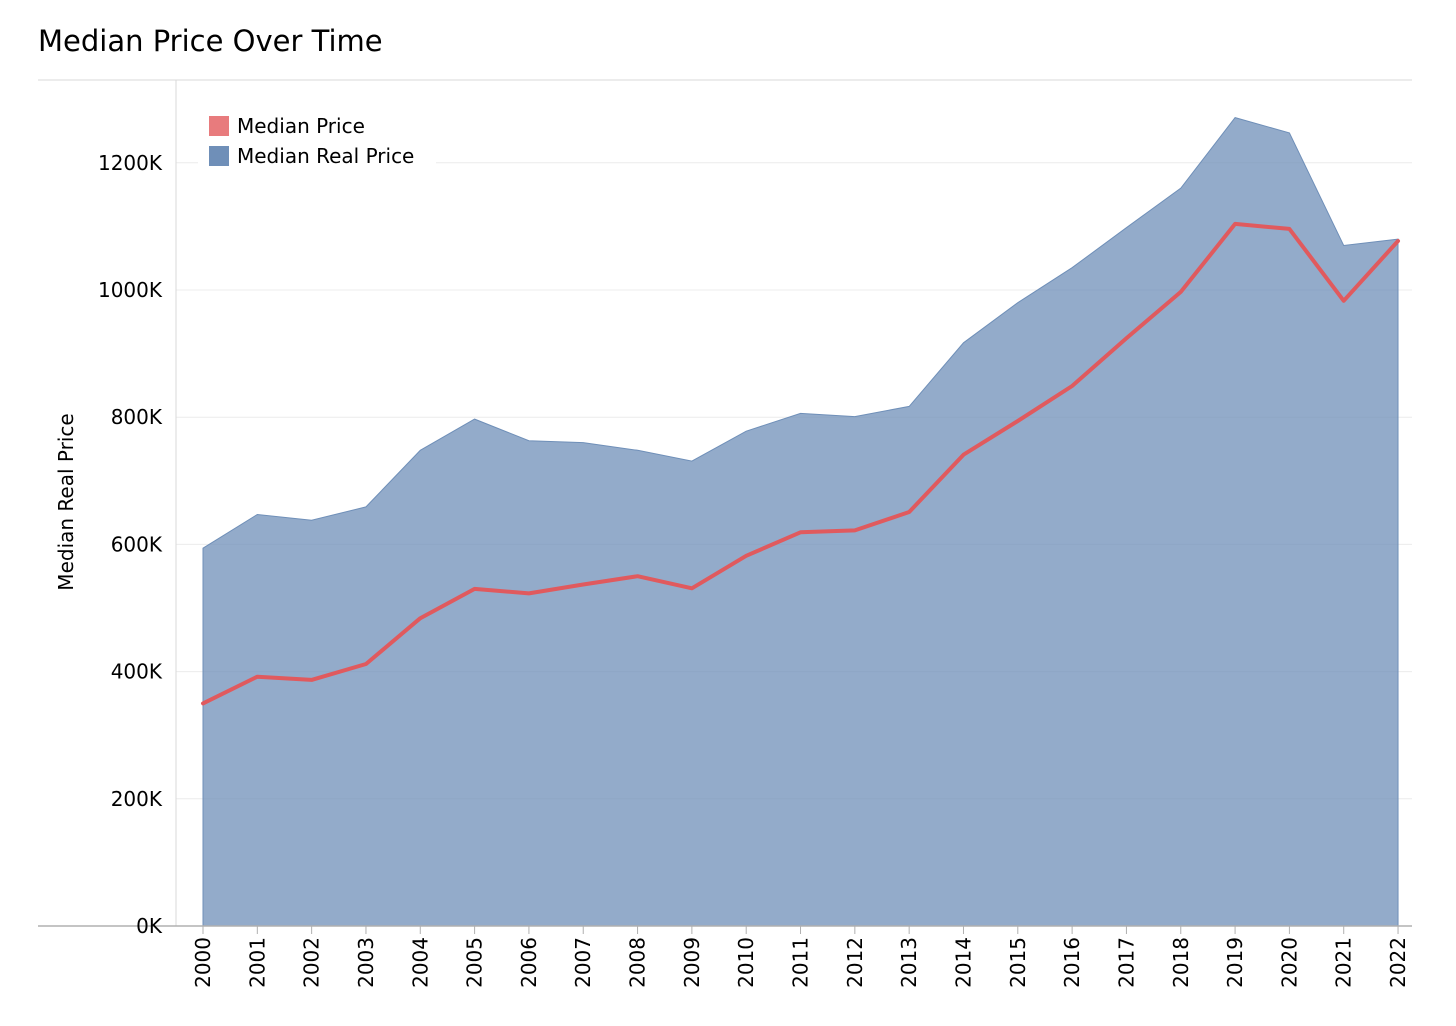 The width and height of the screenshot is (1456, 1026). Describe the element at coordinates (366, 962) in the screenshot. I see `x-tick-label: 2003` at that location.